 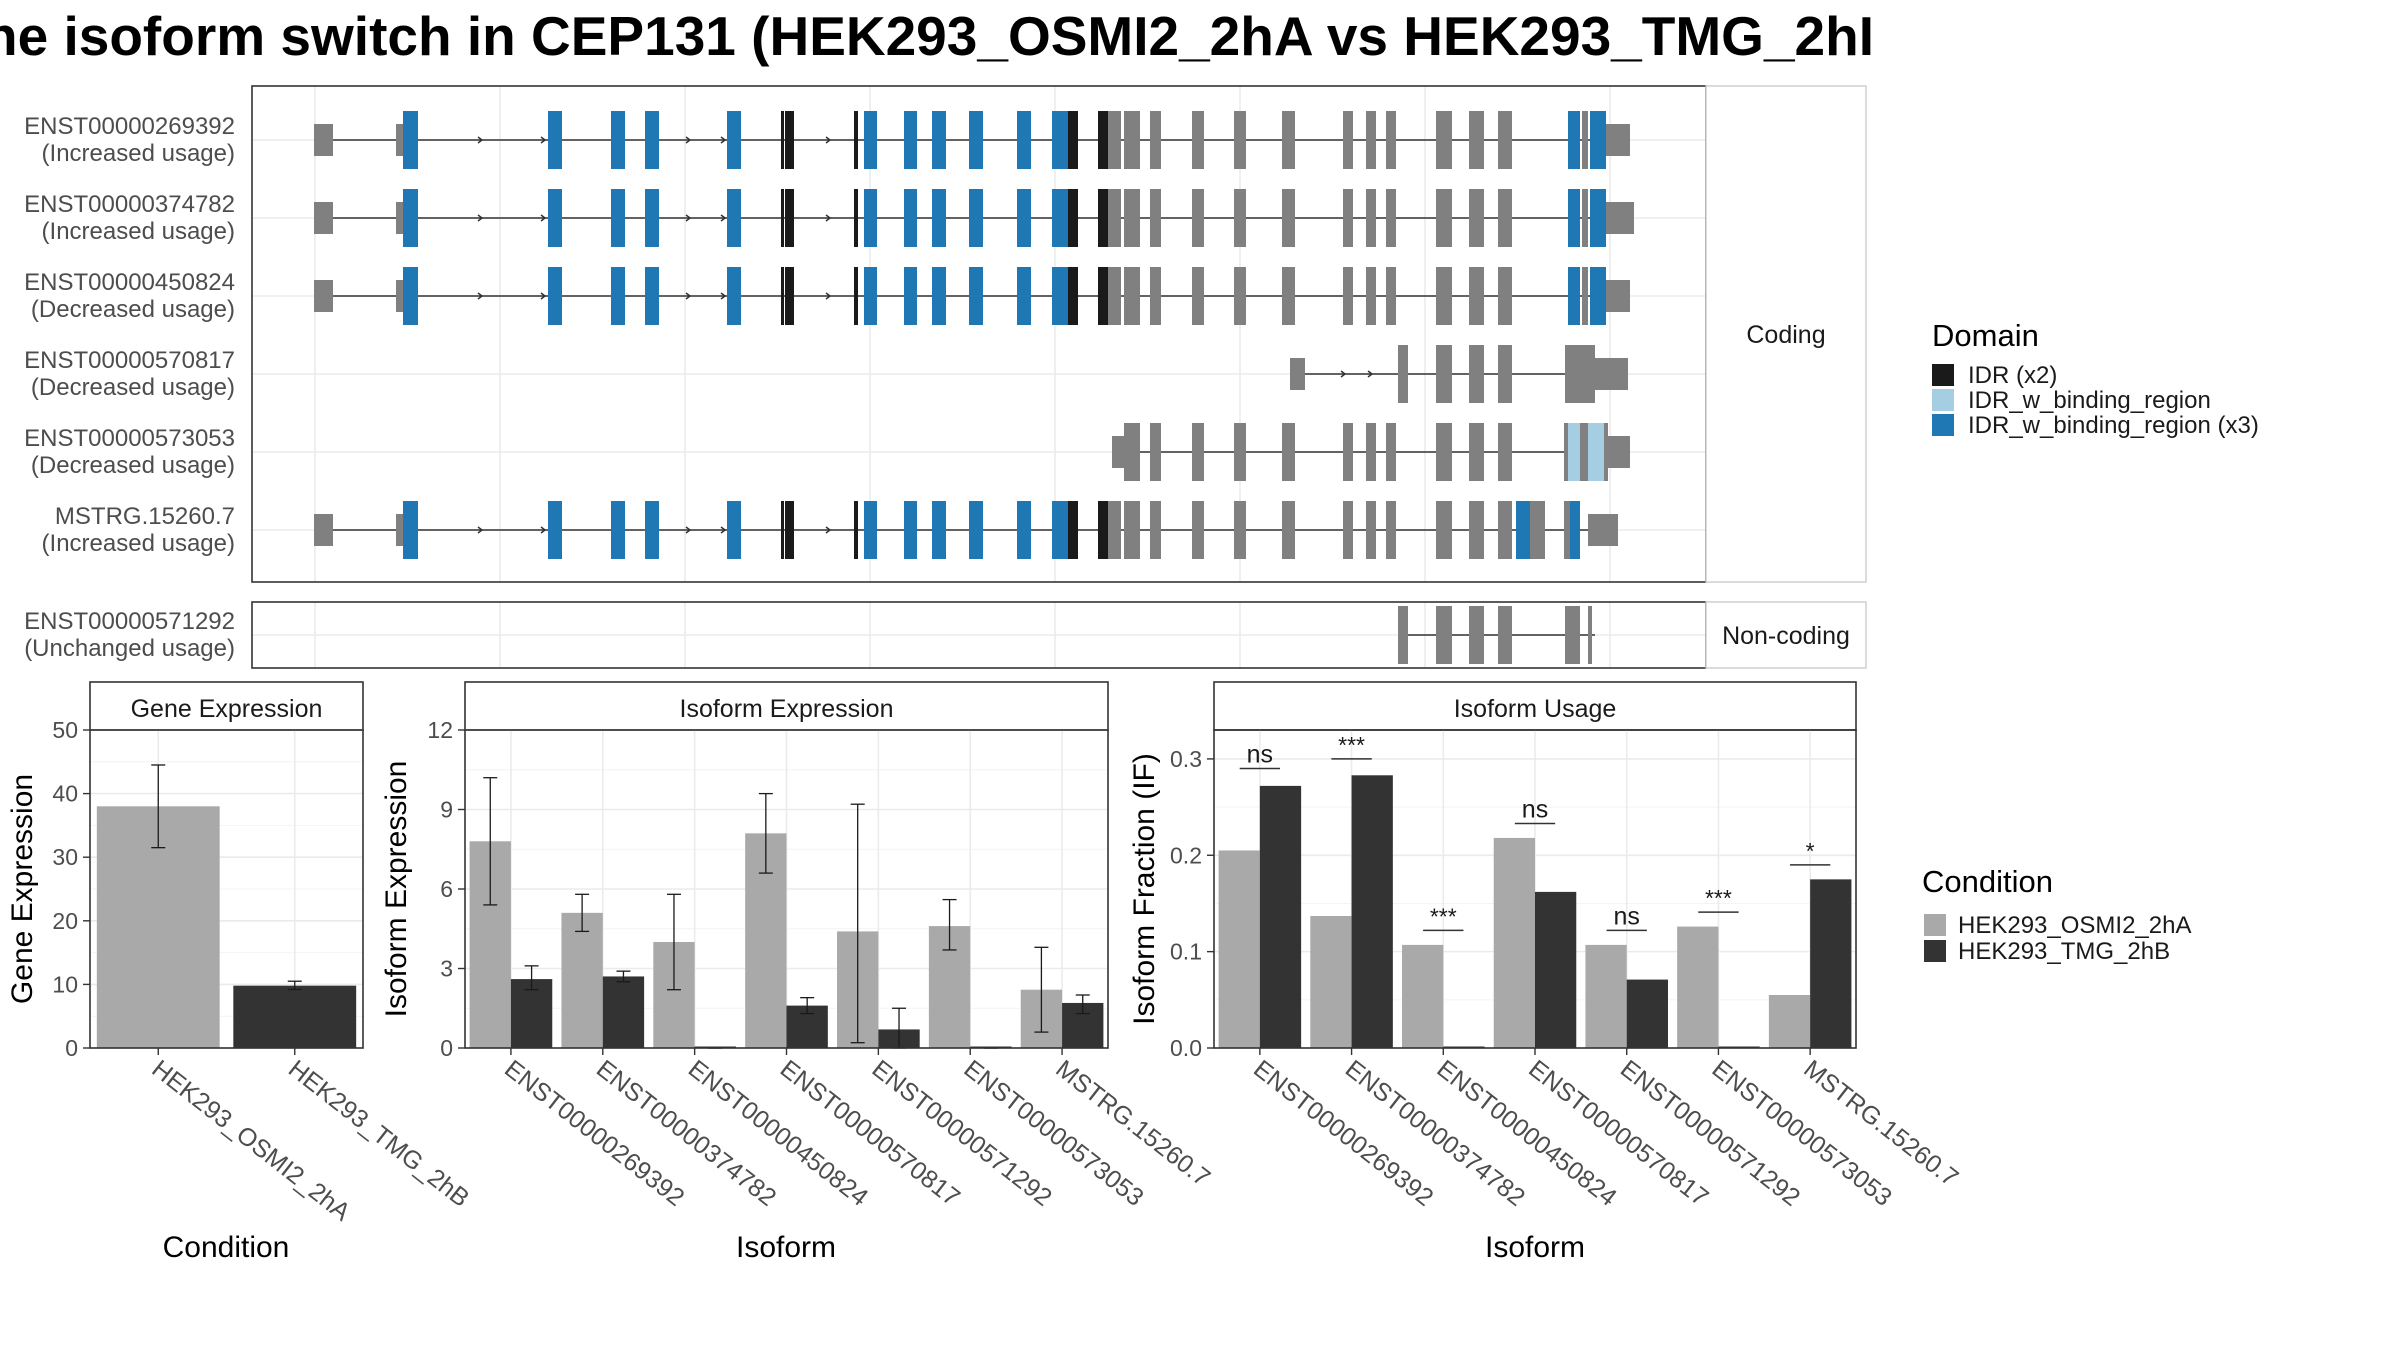 I want to click on y-tick-label: 0.3, so click(x=1186, y=759).